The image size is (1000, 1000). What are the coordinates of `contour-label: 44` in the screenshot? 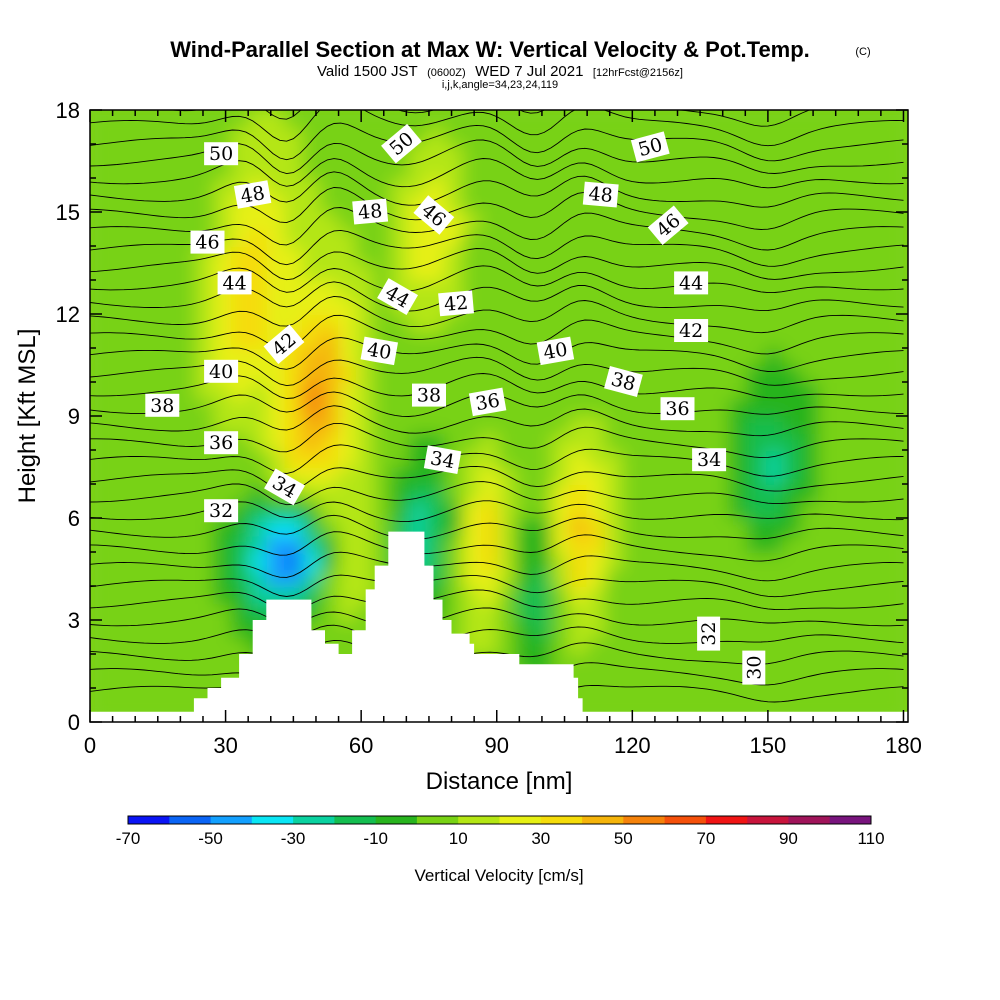 It's located at (234, 283).